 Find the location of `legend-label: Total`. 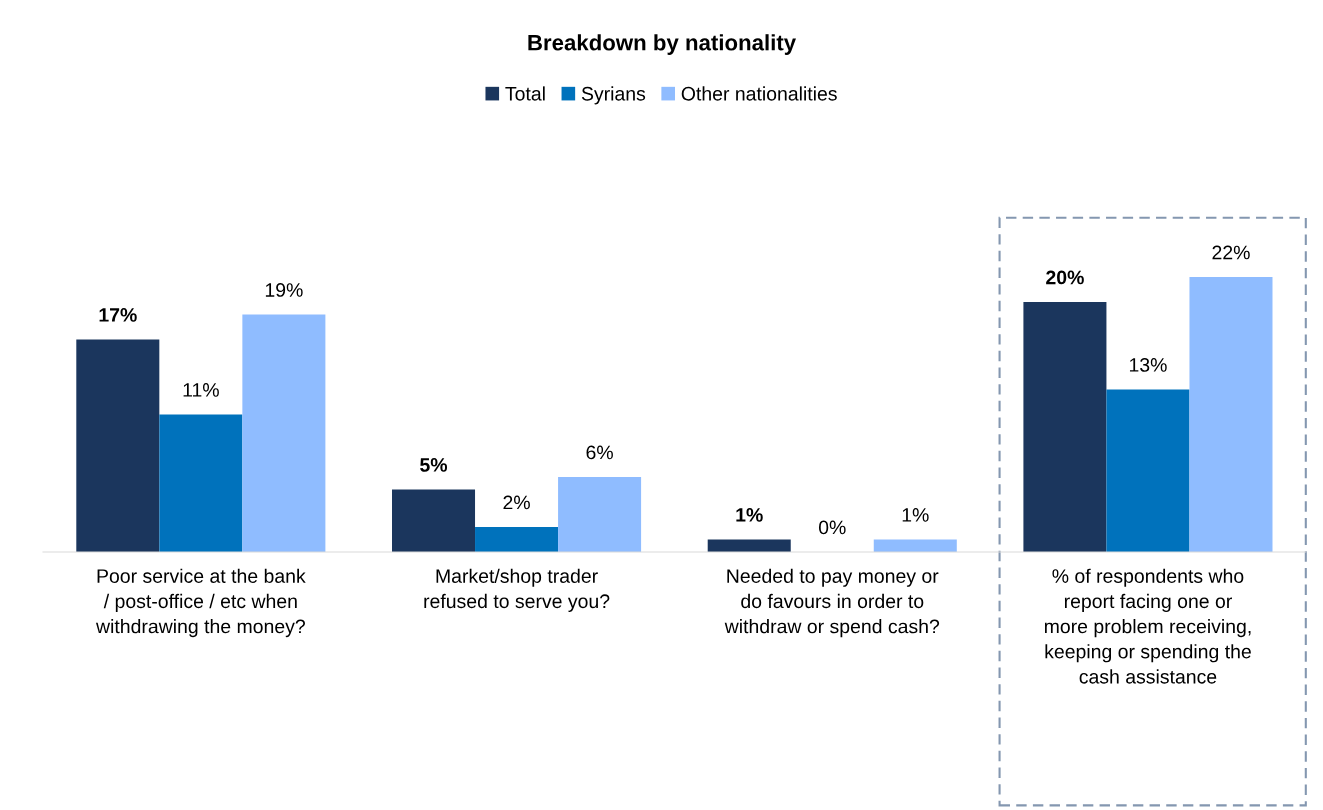

legend-label: Total is located at coordinates (525, 93).